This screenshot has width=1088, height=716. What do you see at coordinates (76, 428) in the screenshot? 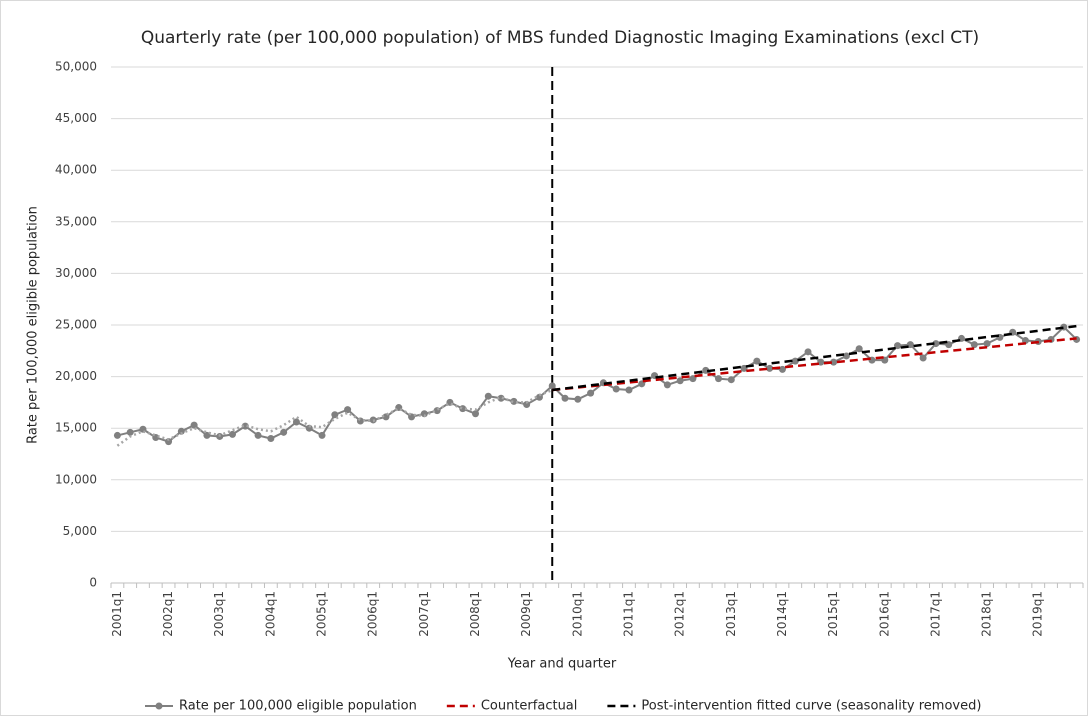
I see `y-tick-label: 15,000` at bounding box center [76, 428].